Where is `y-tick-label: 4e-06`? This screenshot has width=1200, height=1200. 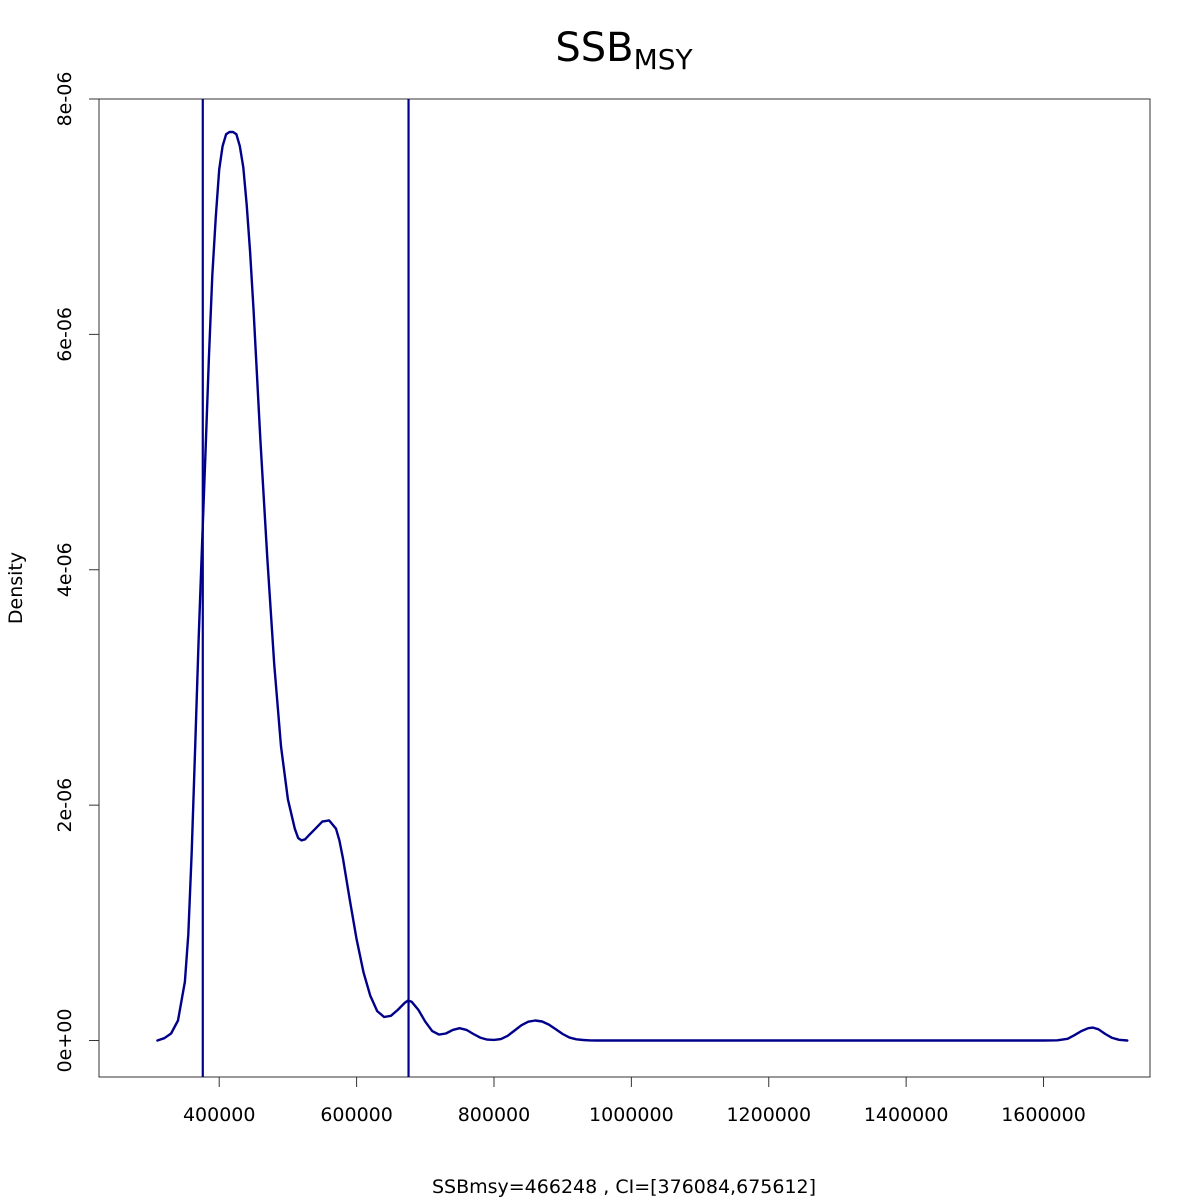
y-tick-label: 4e-06 is located at coordinates (65, 569).